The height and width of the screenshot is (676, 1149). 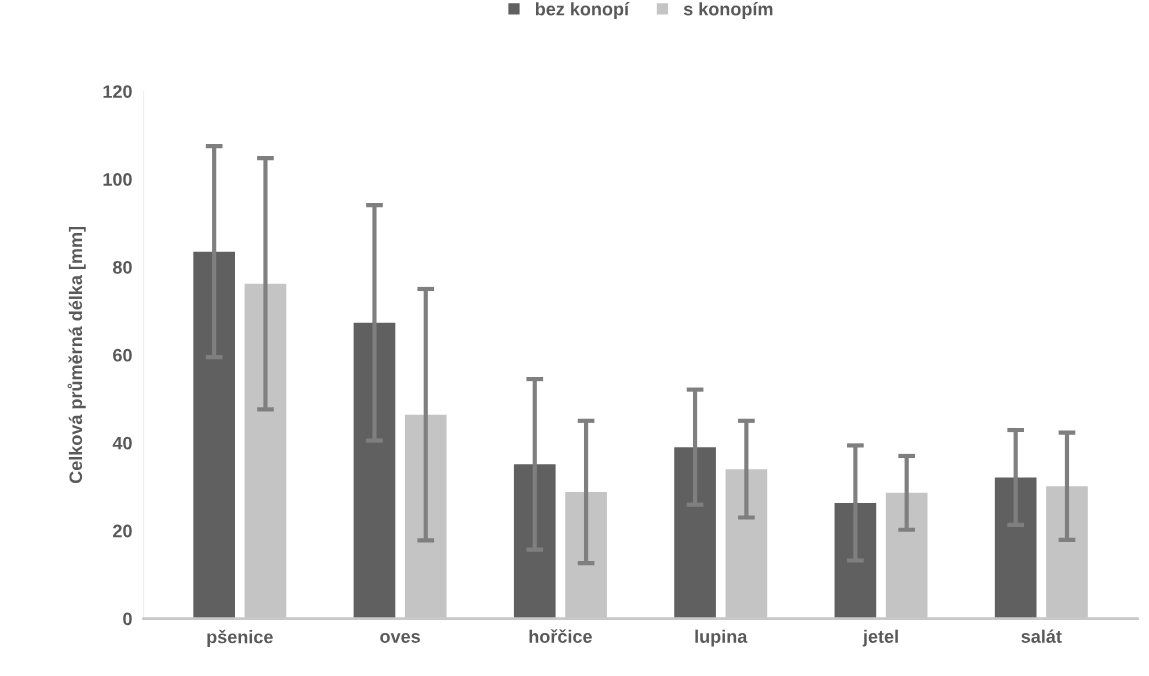 What do you see at coordinates (122, 355) in the screenshot?
I see `y-tick-label: 60` at bounding box center [122, 355].